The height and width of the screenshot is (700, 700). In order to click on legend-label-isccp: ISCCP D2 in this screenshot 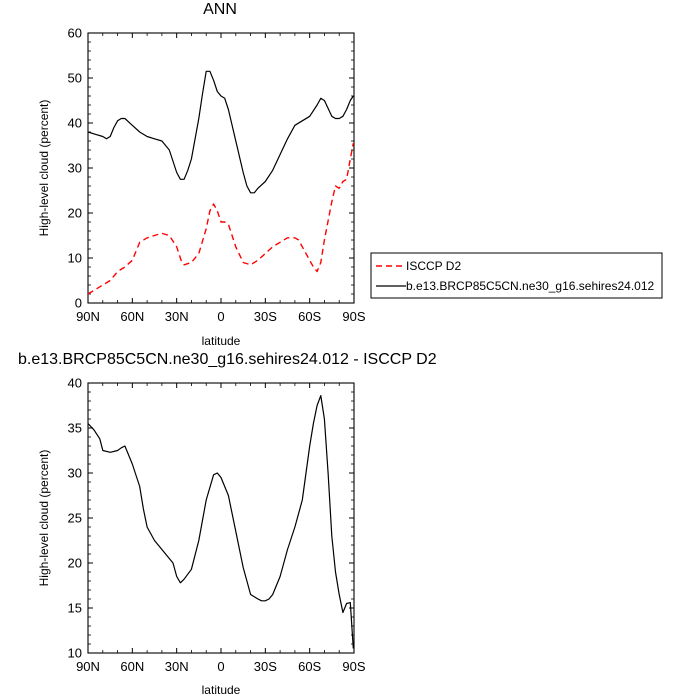, I will do `click(433, 266)`.